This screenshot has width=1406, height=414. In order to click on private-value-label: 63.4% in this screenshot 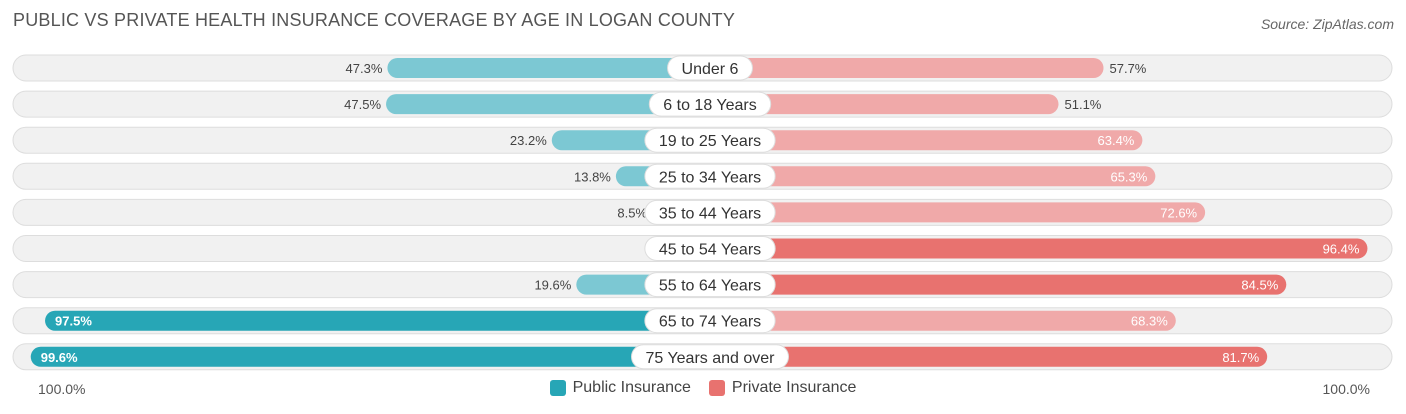, I will do `click(1116, 140)`.